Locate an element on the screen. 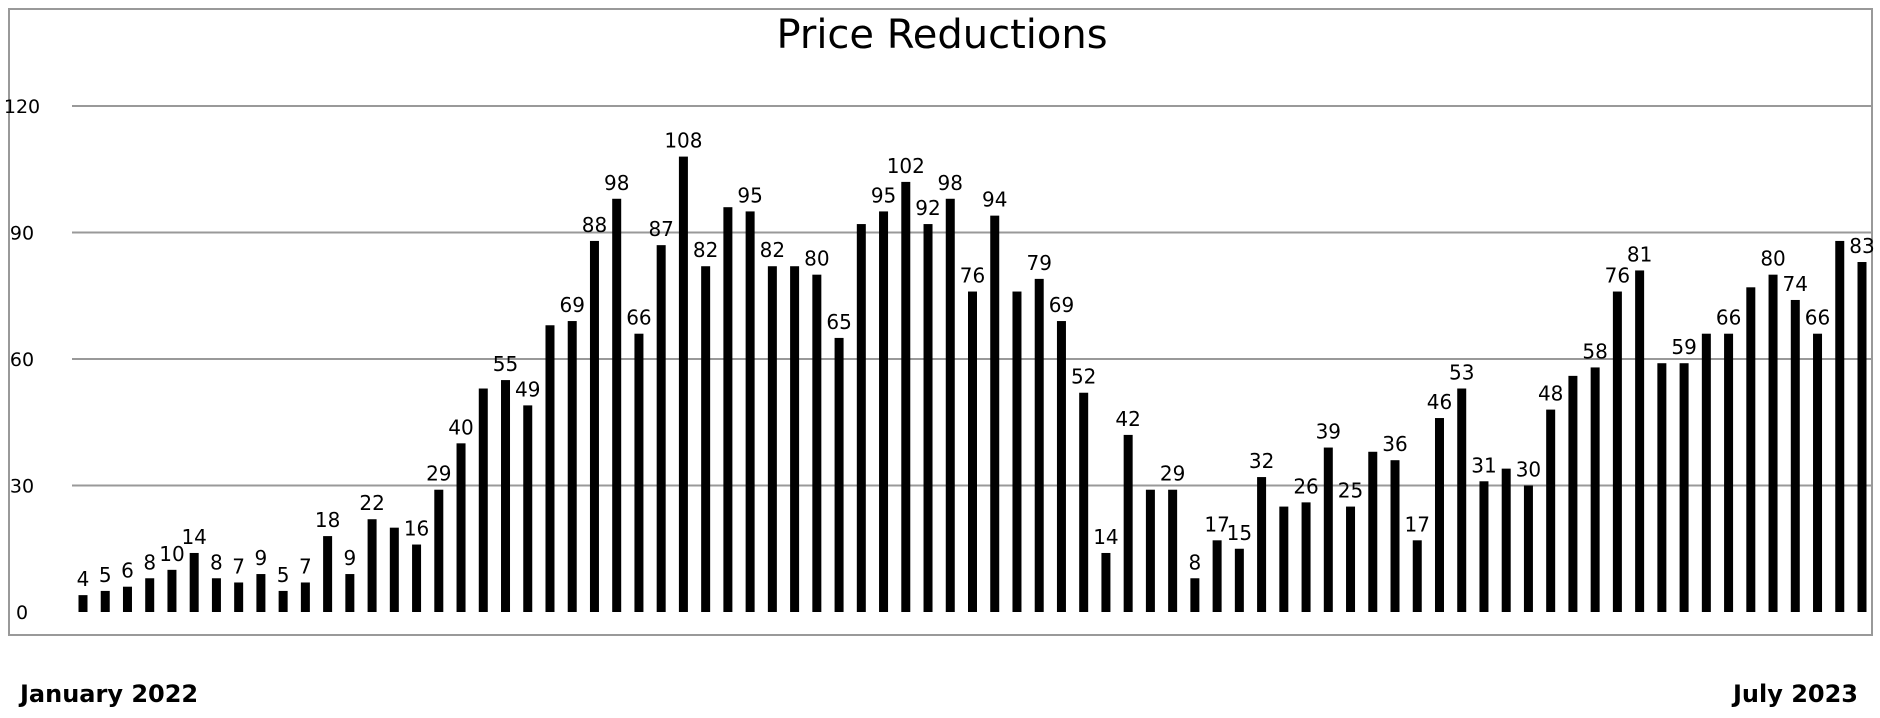 The width and height of the screenshot is (1880, 718). data-label: 53 is located at coordinates (1461, 373).